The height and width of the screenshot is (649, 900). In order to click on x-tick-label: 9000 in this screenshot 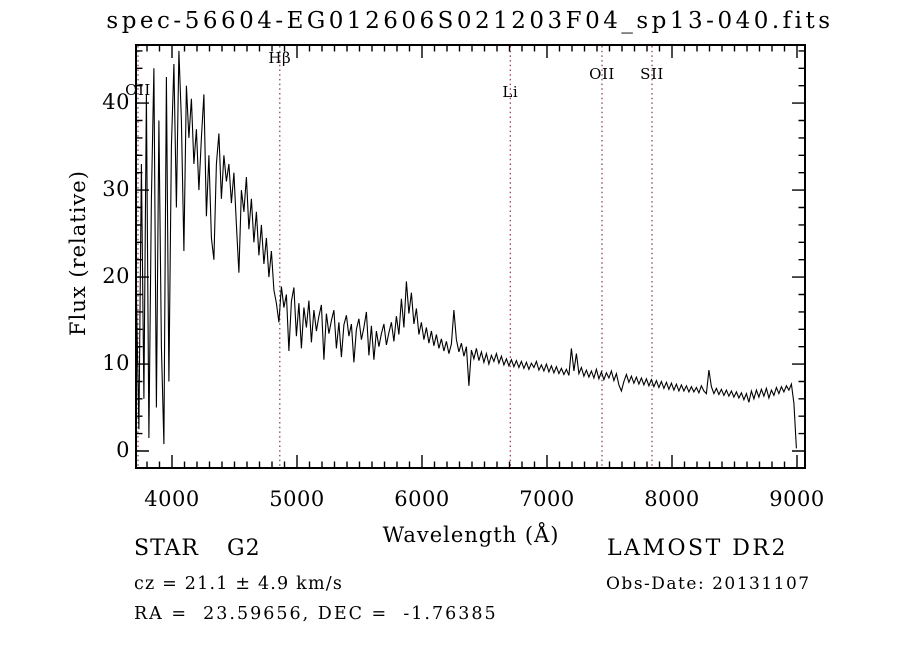, I will do `click(797, 499)`.